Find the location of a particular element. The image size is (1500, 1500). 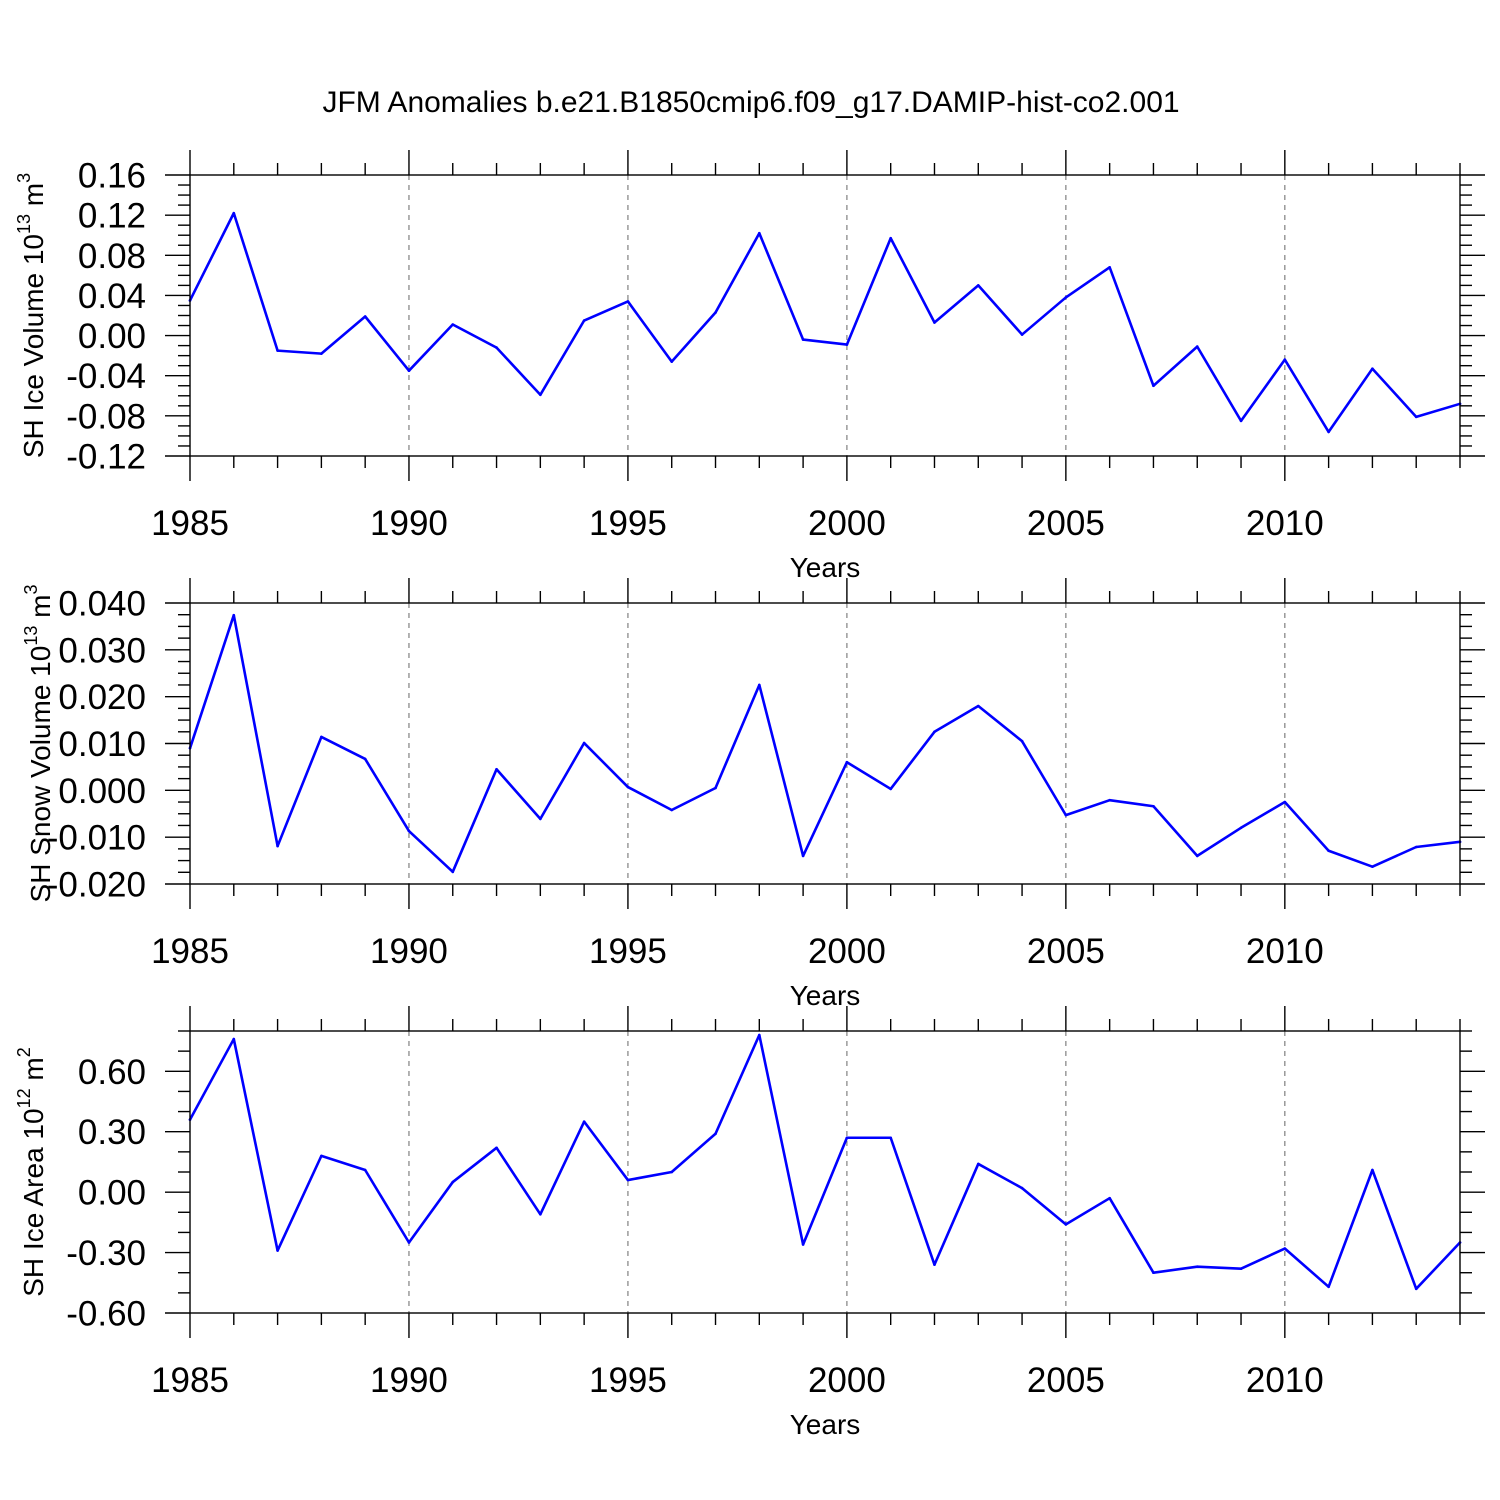

y-tick-label: -0.60 is located at coordinates (106, 1314).